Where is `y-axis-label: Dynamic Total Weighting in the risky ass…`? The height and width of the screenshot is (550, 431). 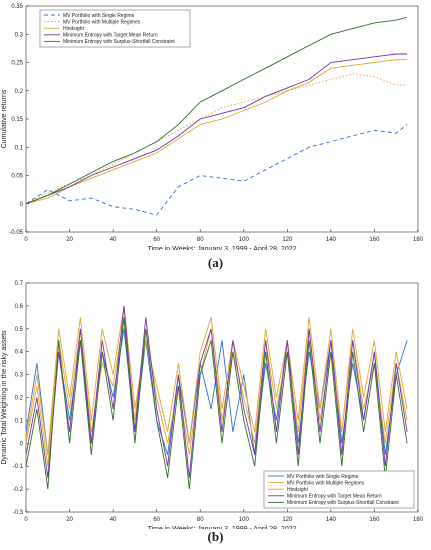 y-axis-label: Dynamic Total Weighting in the risky ass… is located at coordinates (4, 397).